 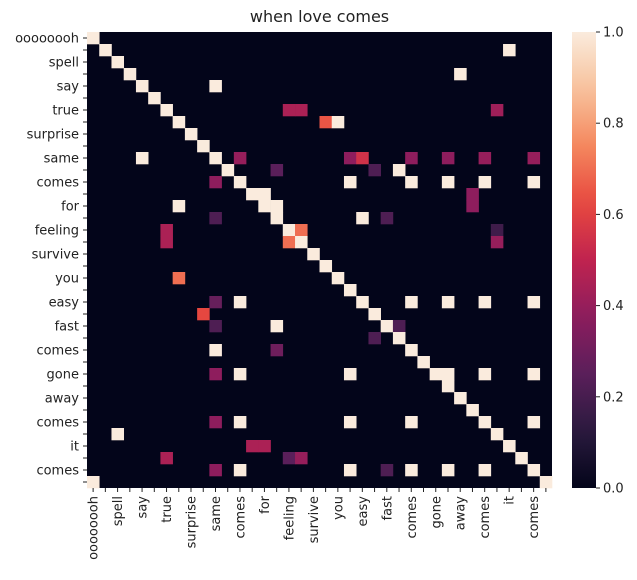 I want to click on y-tick-label: oooooooh, so click(x=47, y=39).